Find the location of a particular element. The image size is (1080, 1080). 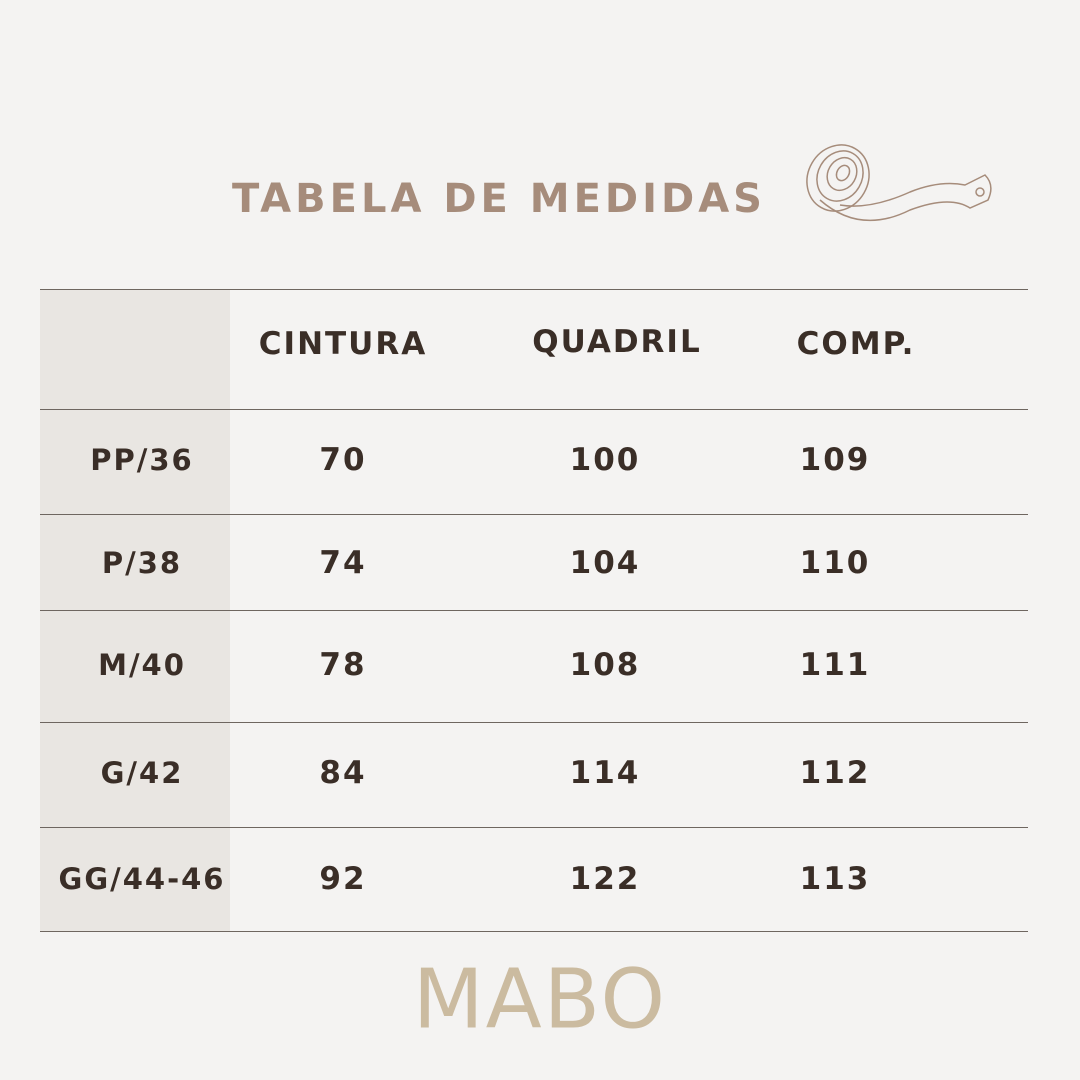

quadril-cell: 122 is located at coordinates (605, 879).